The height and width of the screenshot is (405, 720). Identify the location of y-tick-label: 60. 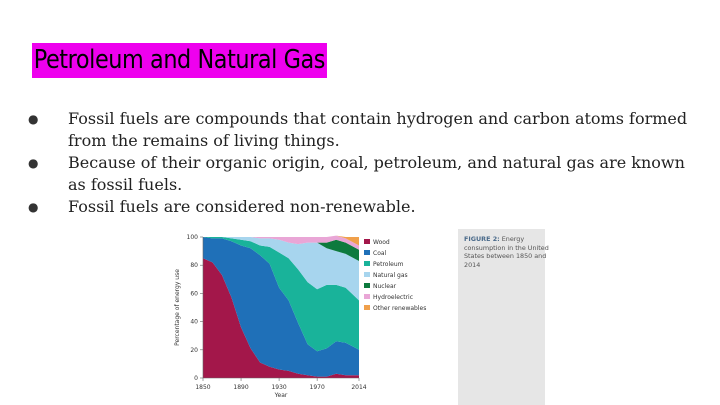
(194, 293).